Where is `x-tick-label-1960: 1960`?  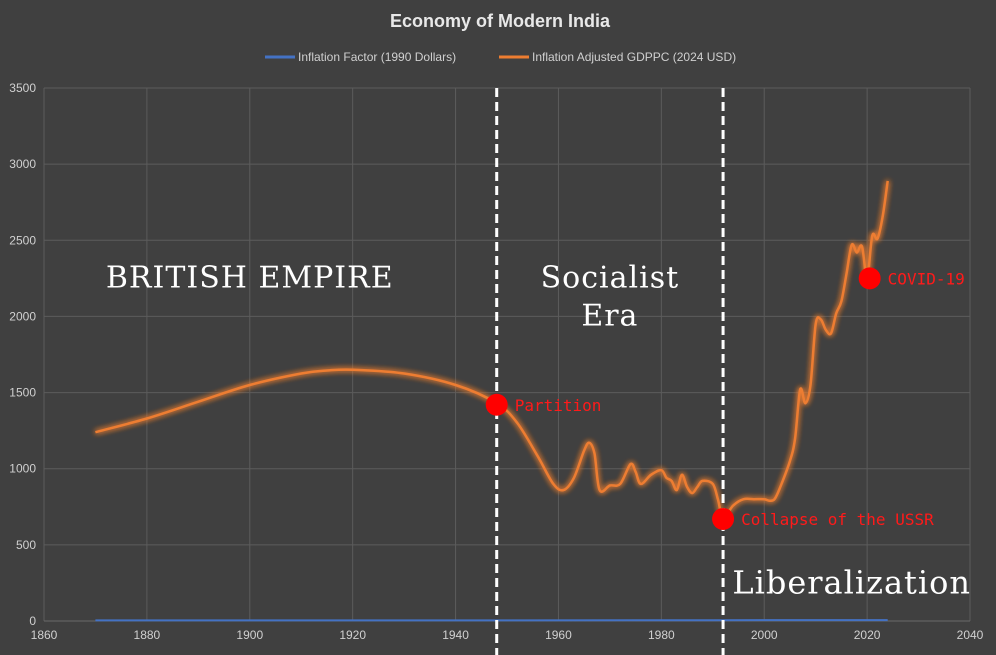 x-tick-label-1960: 1960 is located at coordinates (558, 635).